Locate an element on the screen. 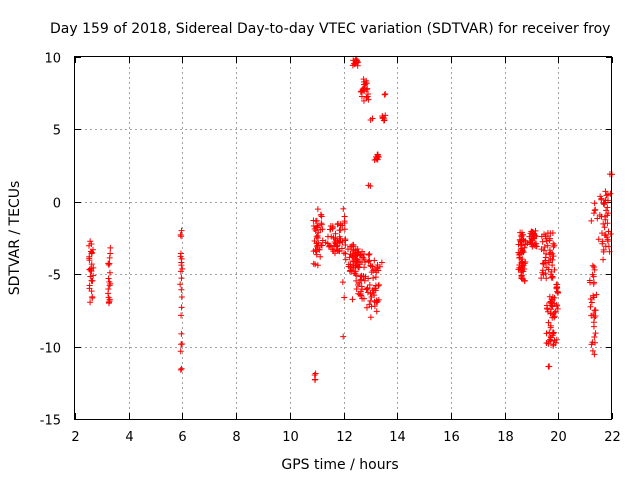 This screenshot has width=640, height=480. y-tick-label: 0 is located at coordinates (57, 204).